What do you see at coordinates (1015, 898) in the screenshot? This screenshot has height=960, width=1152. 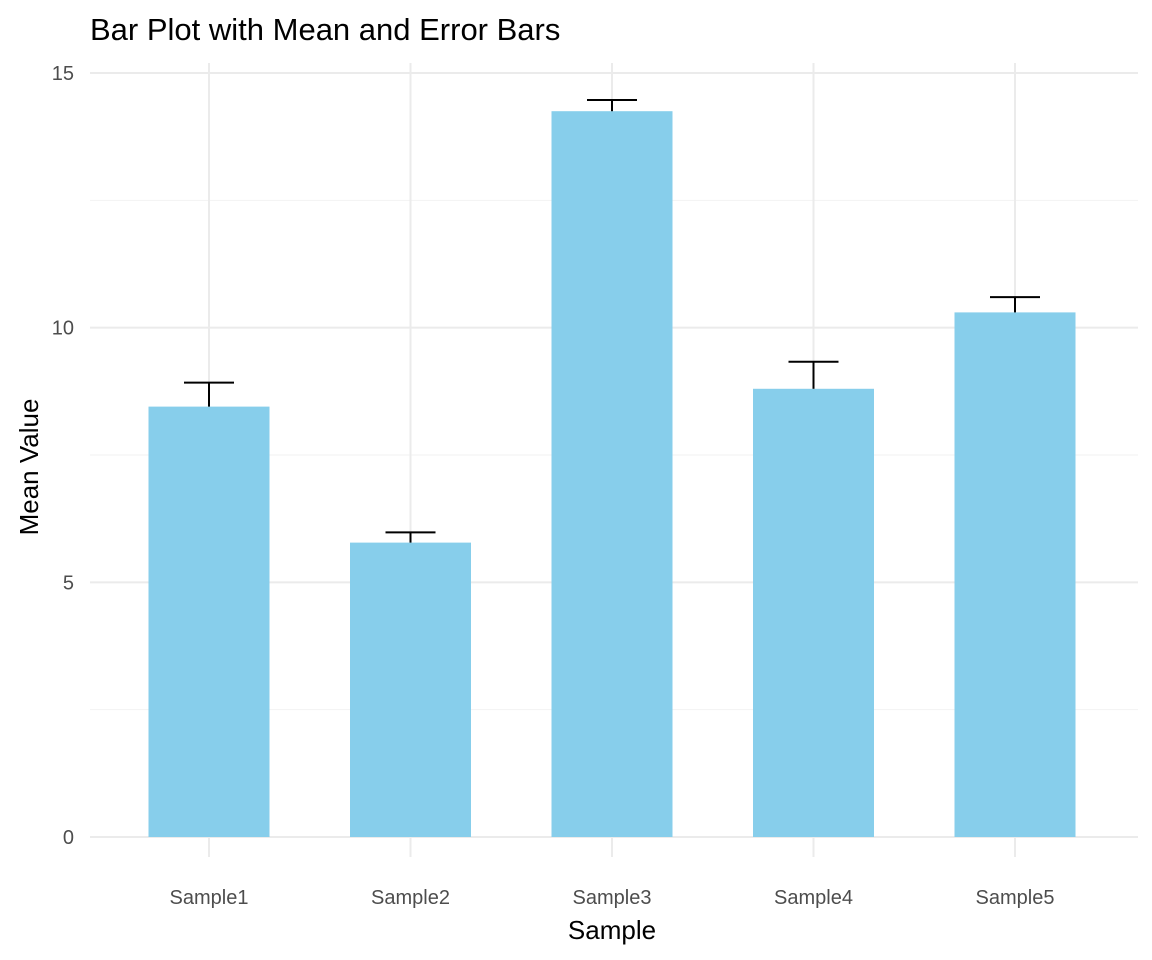 I see `x-tick-label: Sample5` at bounding box center [1015, 898].